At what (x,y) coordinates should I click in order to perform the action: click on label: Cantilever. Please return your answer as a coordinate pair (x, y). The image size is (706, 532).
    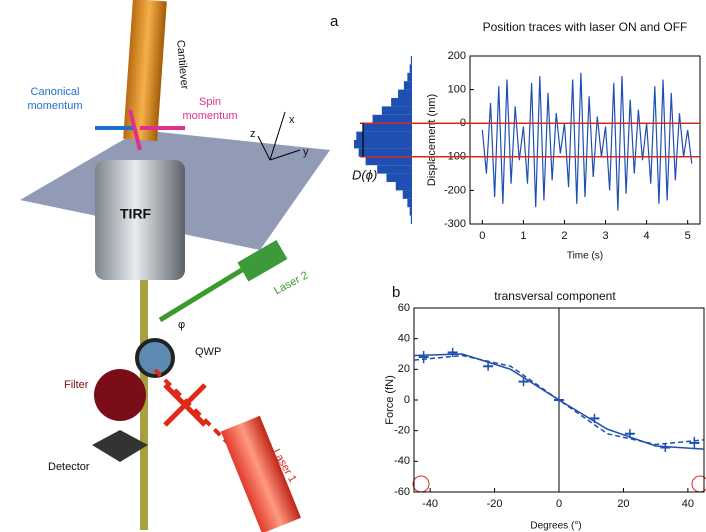
    Looking at the image, I should click on (182, 64).